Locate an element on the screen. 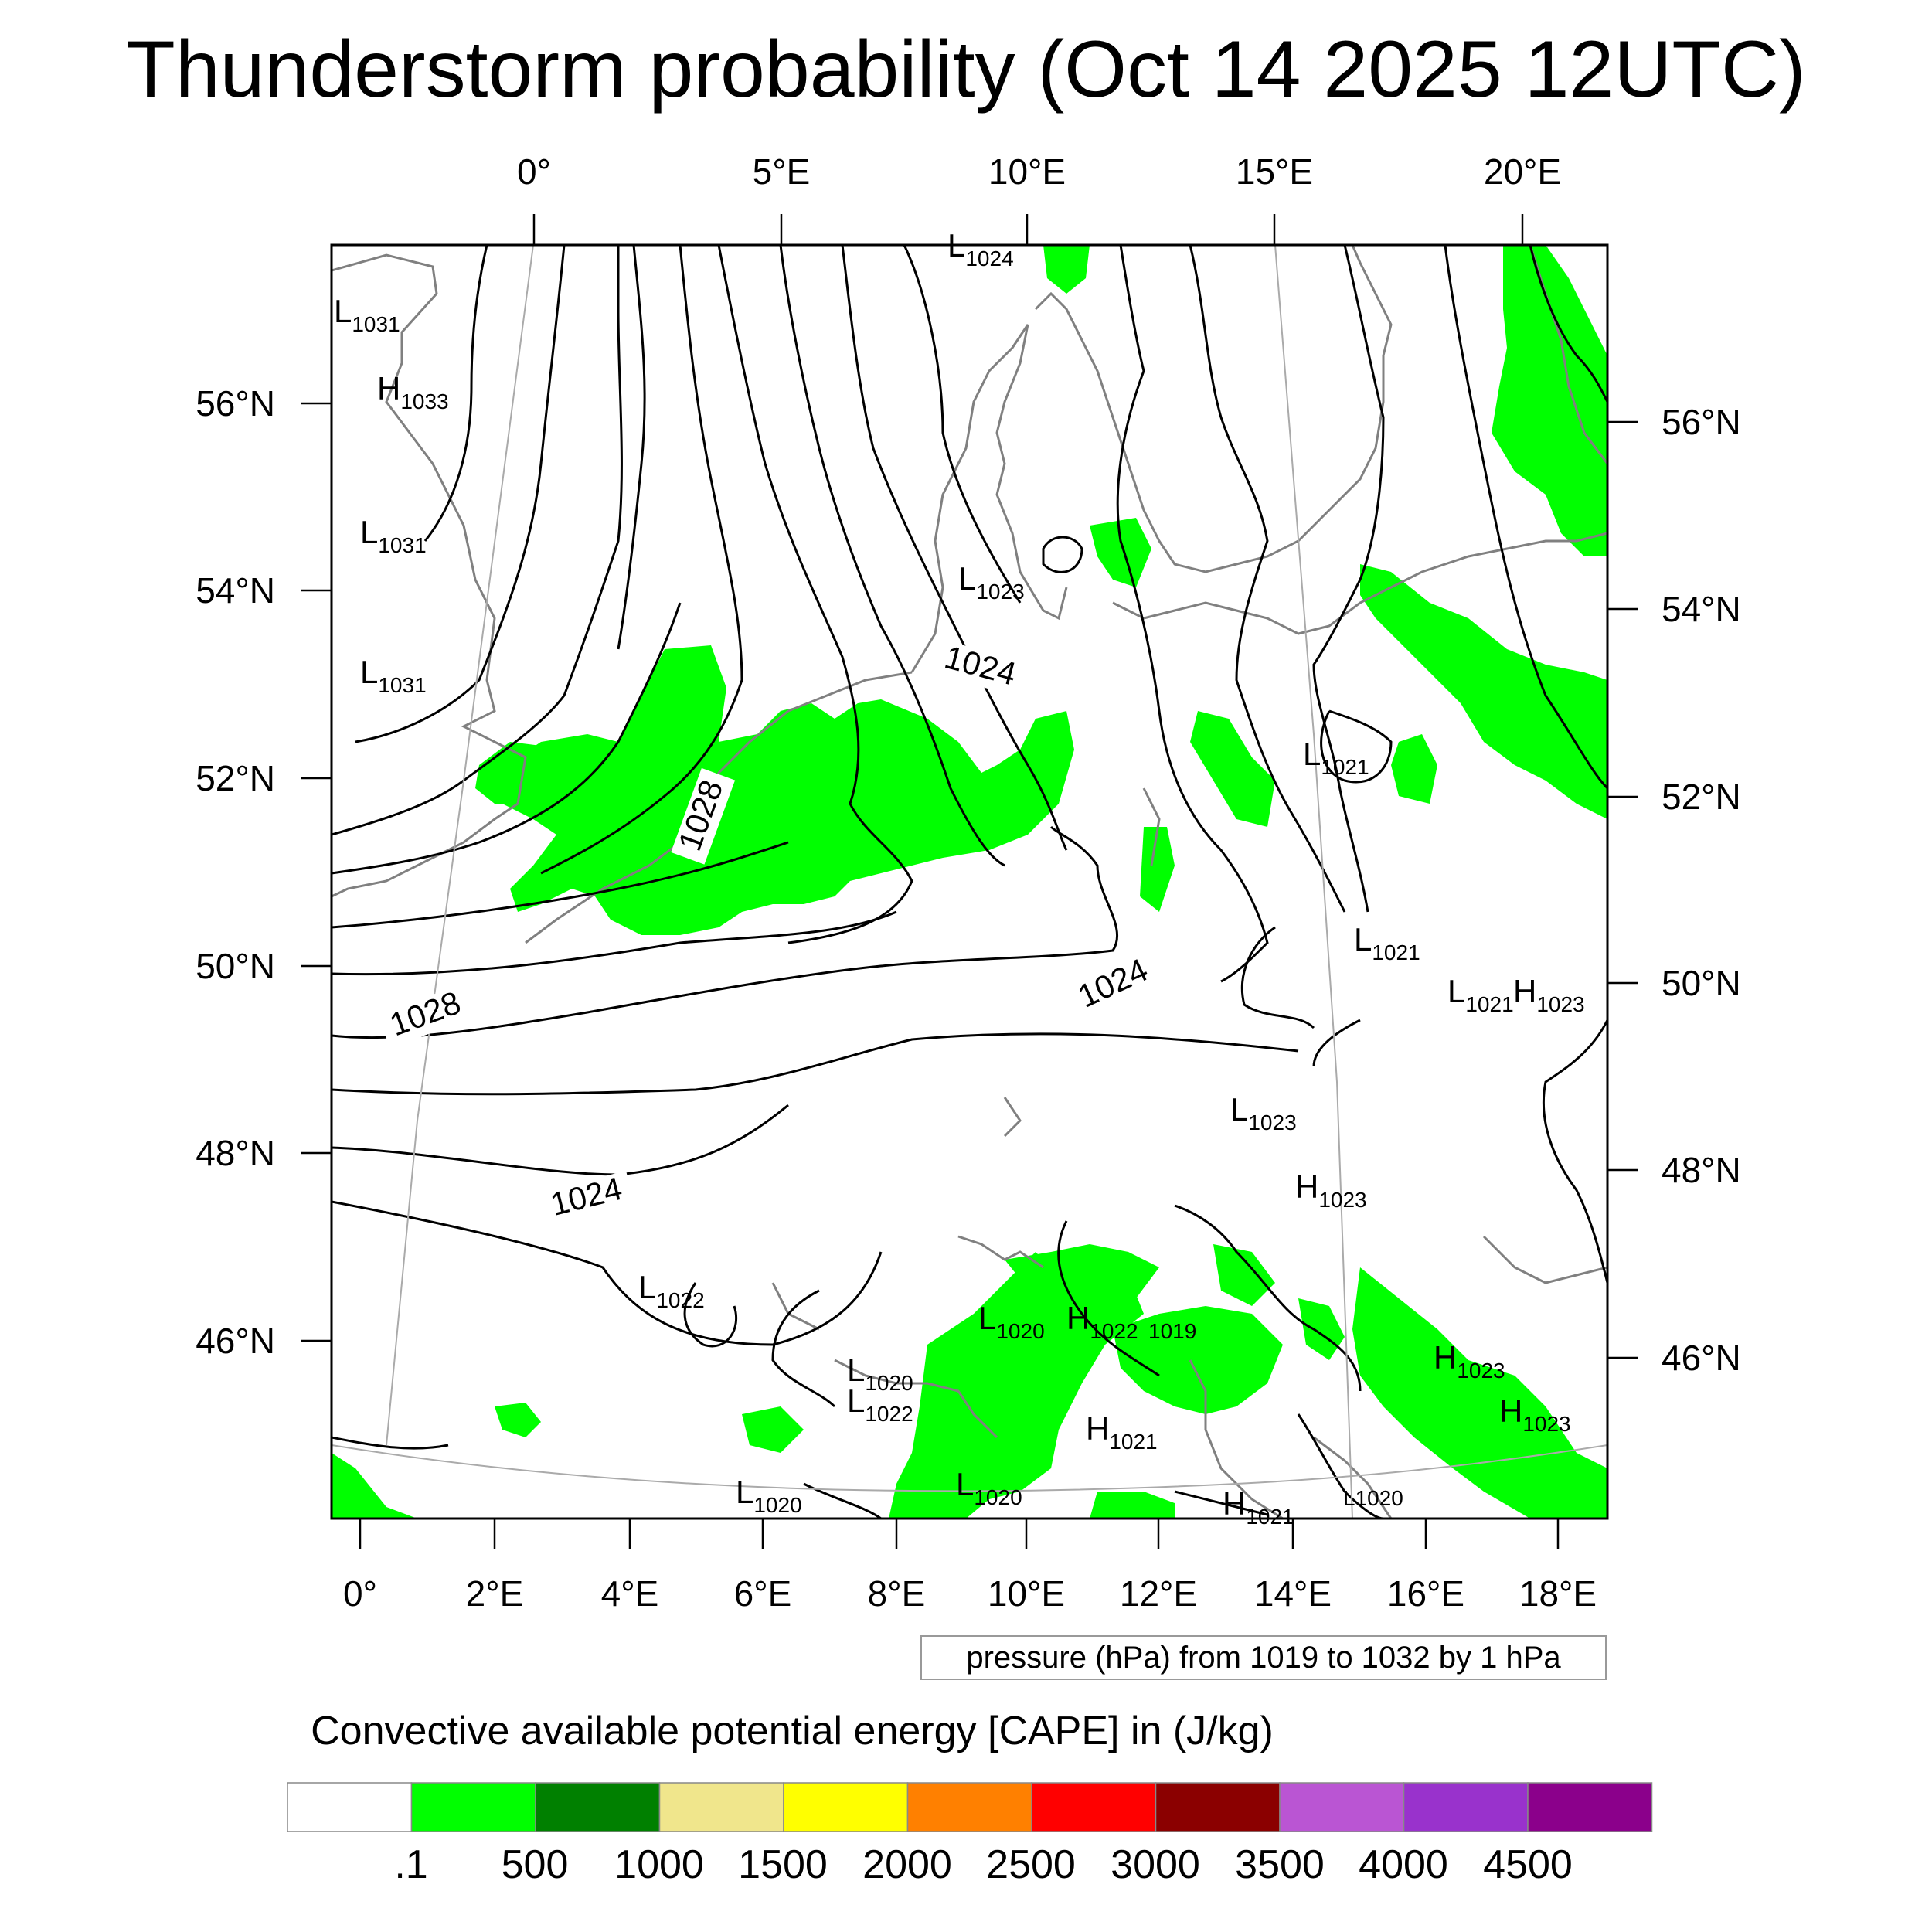 This screenshot has width=1932, height=1932. colorbar-label: .1 is located at coordinates (411, 1865).